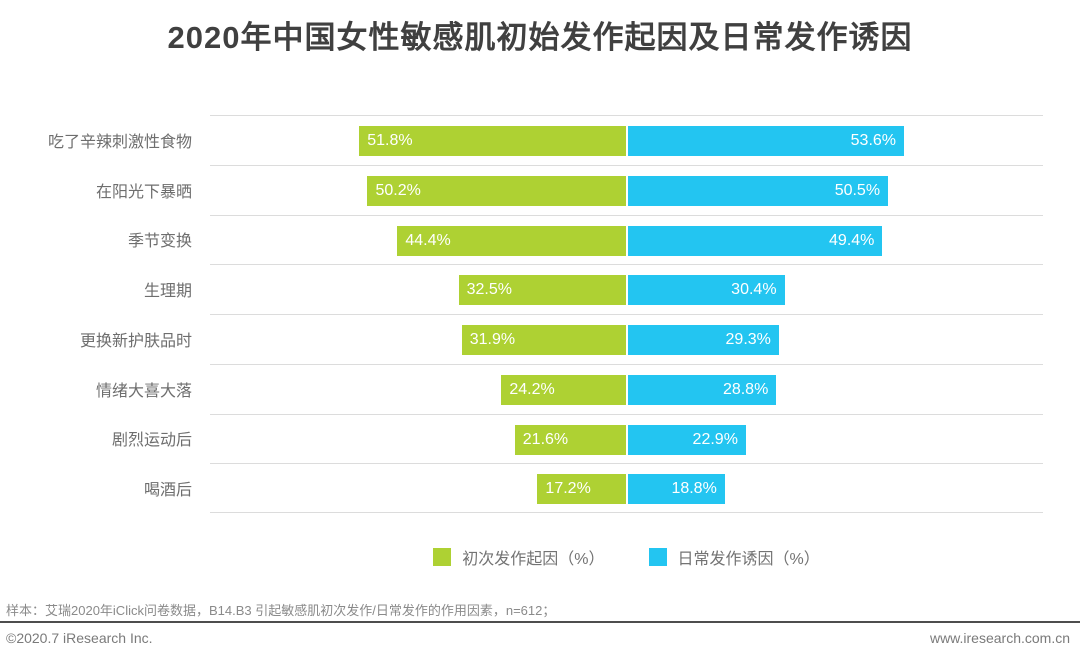 This screenshot has width=1080, height=667. I want to click on chart-row: 在阳光下暴晒 50.2% 50.5%, so click(540, 189).